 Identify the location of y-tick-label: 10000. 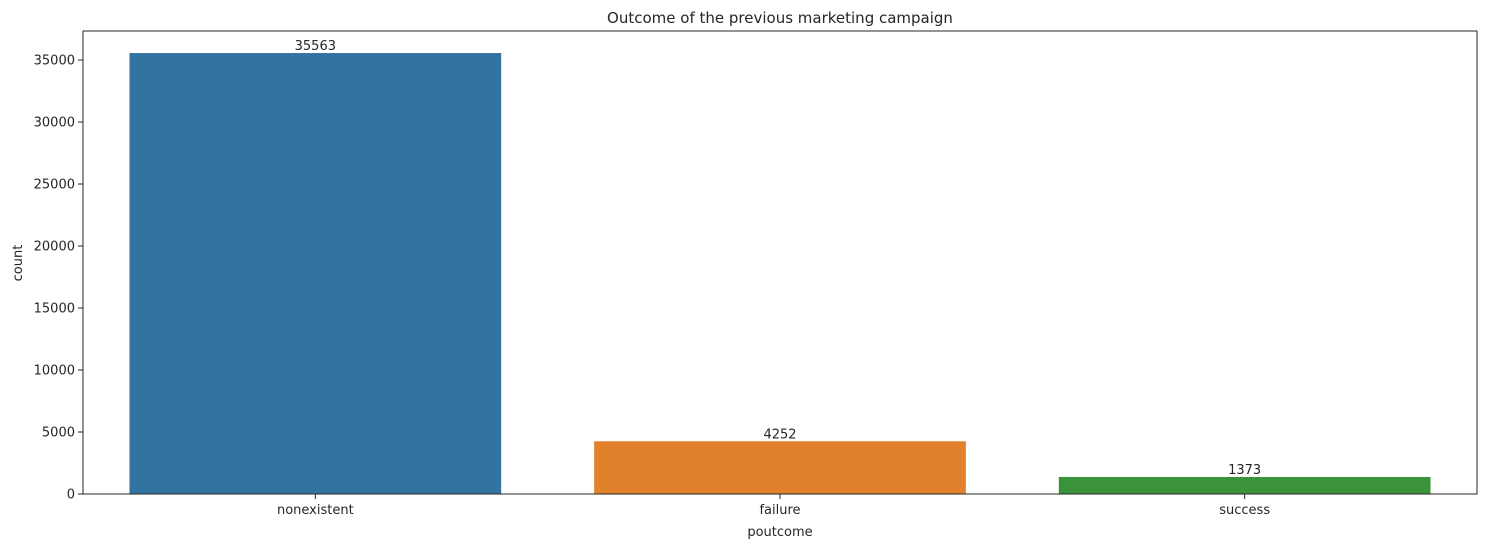
(54, 371).